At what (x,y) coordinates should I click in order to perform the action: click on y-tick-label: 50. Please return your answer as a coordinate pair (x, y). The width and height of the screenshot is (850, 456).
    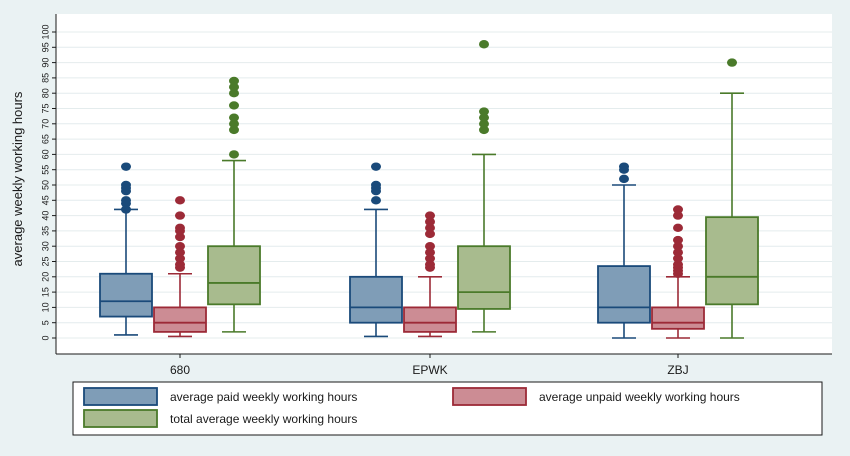
    Looking at the image, I should click on (45, 185).